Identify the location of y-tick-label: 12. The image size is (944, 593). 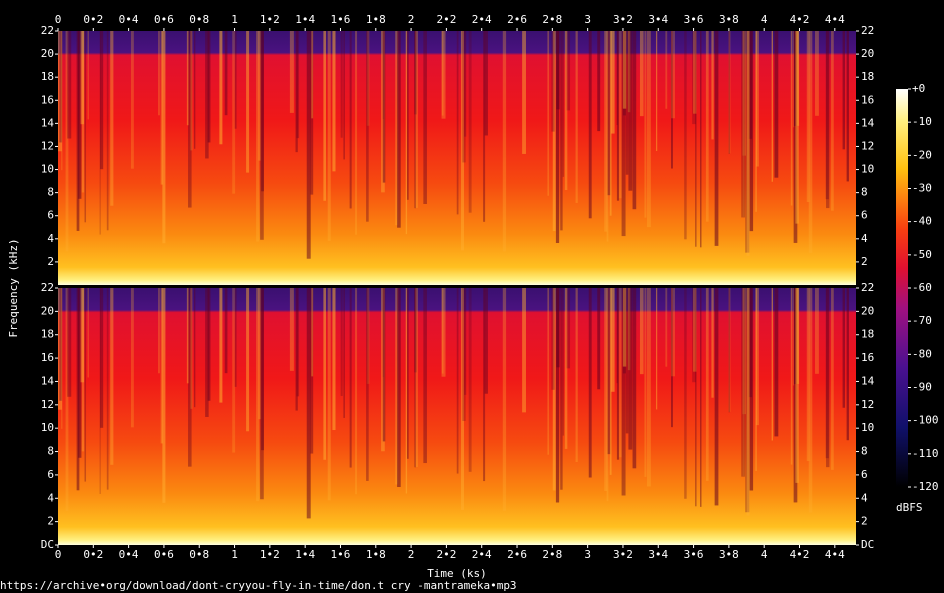
(47, 404).